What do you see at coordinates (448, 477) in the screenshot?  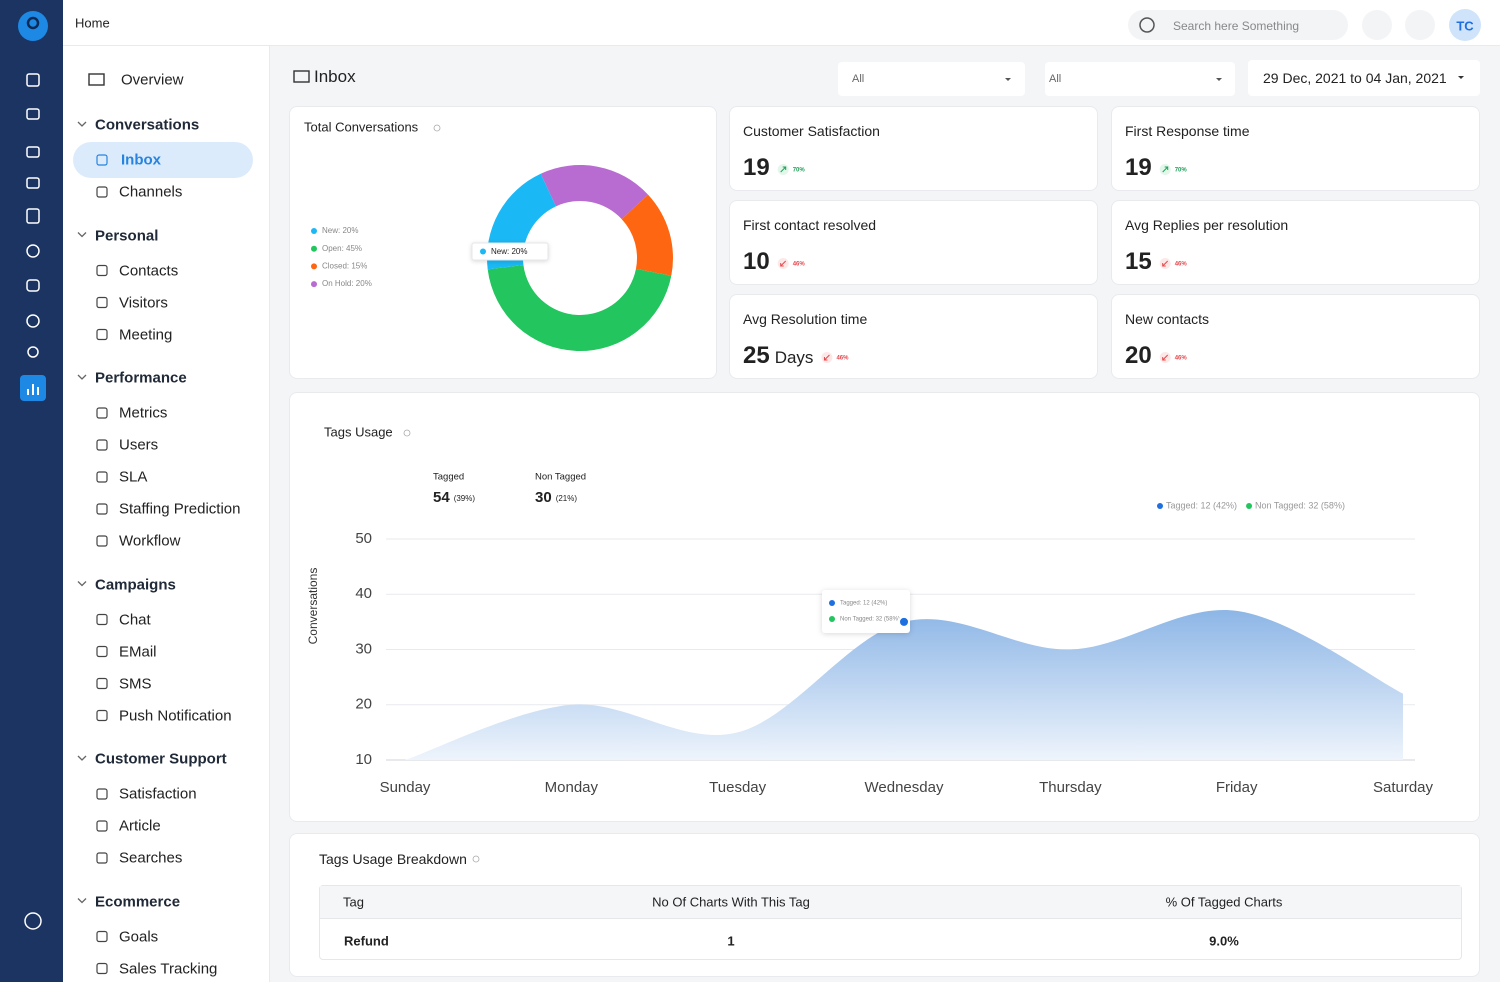 I see `summary-label: Tagged` at bounding box center [448, 477].